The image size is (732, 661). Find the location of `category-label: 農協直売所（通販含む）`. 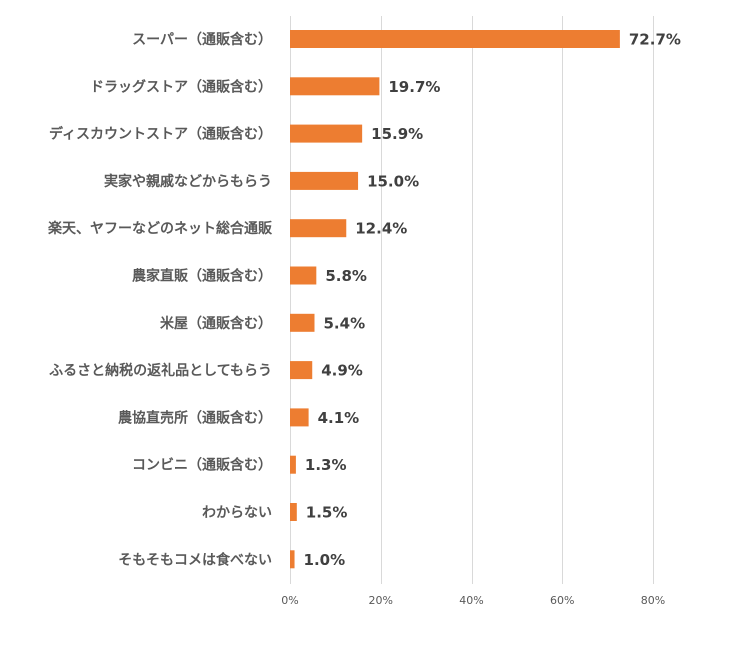

category-label: 農協直売所（通販含む） is located at coordinates (195, 417).